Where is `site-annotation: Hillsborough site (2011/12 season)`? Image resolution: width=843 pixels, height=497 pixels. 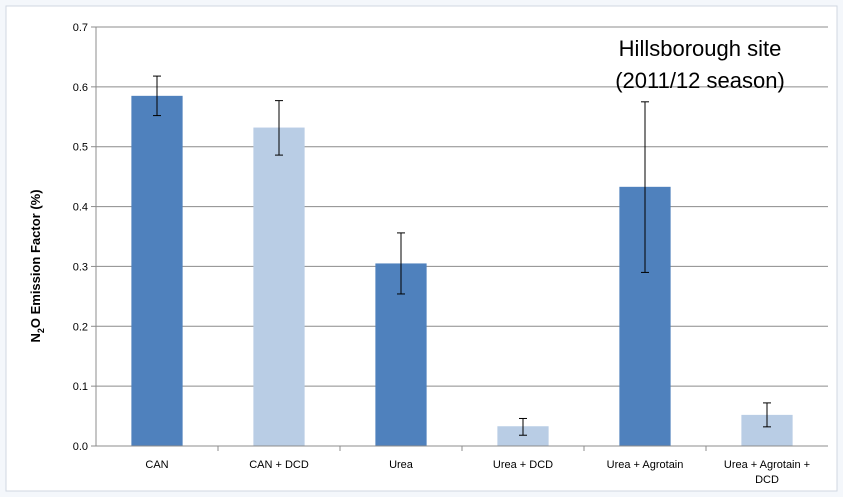
site-annotation: Hillsborough site (2011/12 season) is located at coordinates (700, 64).